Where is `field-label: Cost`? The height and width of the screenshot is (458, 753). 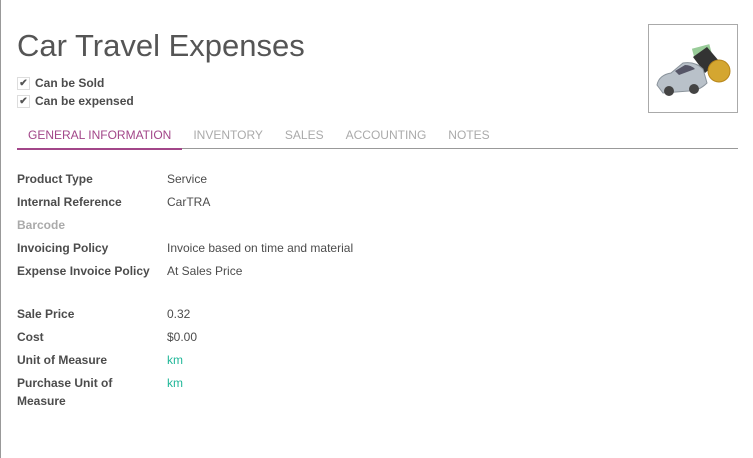 field-label: Cost is located at coordinates (30, 337).